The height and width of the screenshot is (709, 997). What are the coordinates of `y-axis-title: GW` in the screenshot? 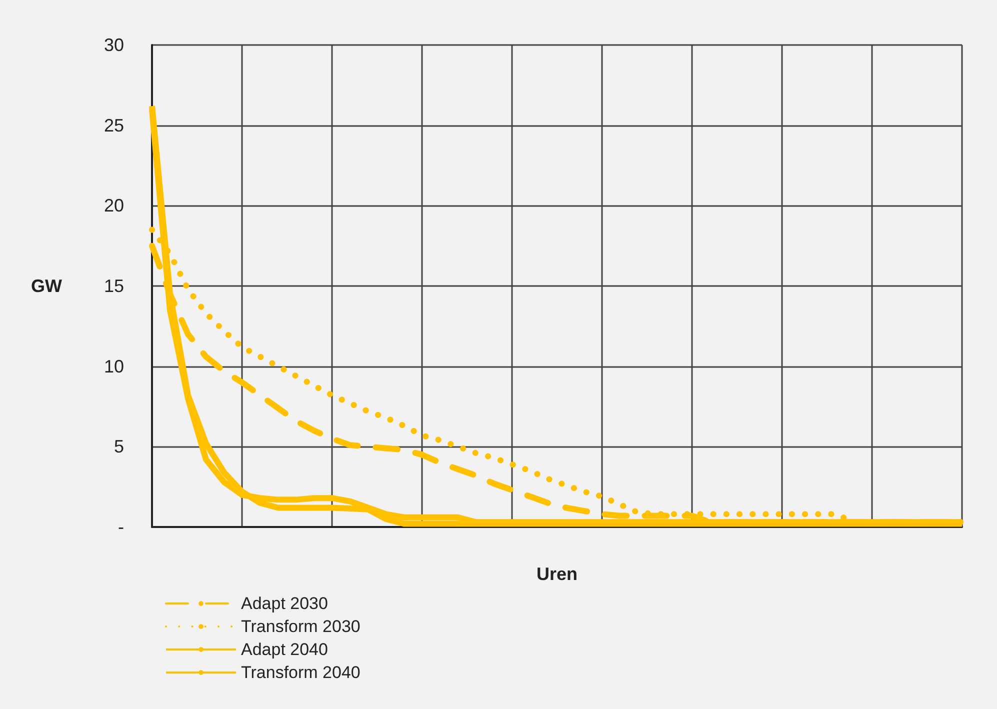 It's located at (46, 286).